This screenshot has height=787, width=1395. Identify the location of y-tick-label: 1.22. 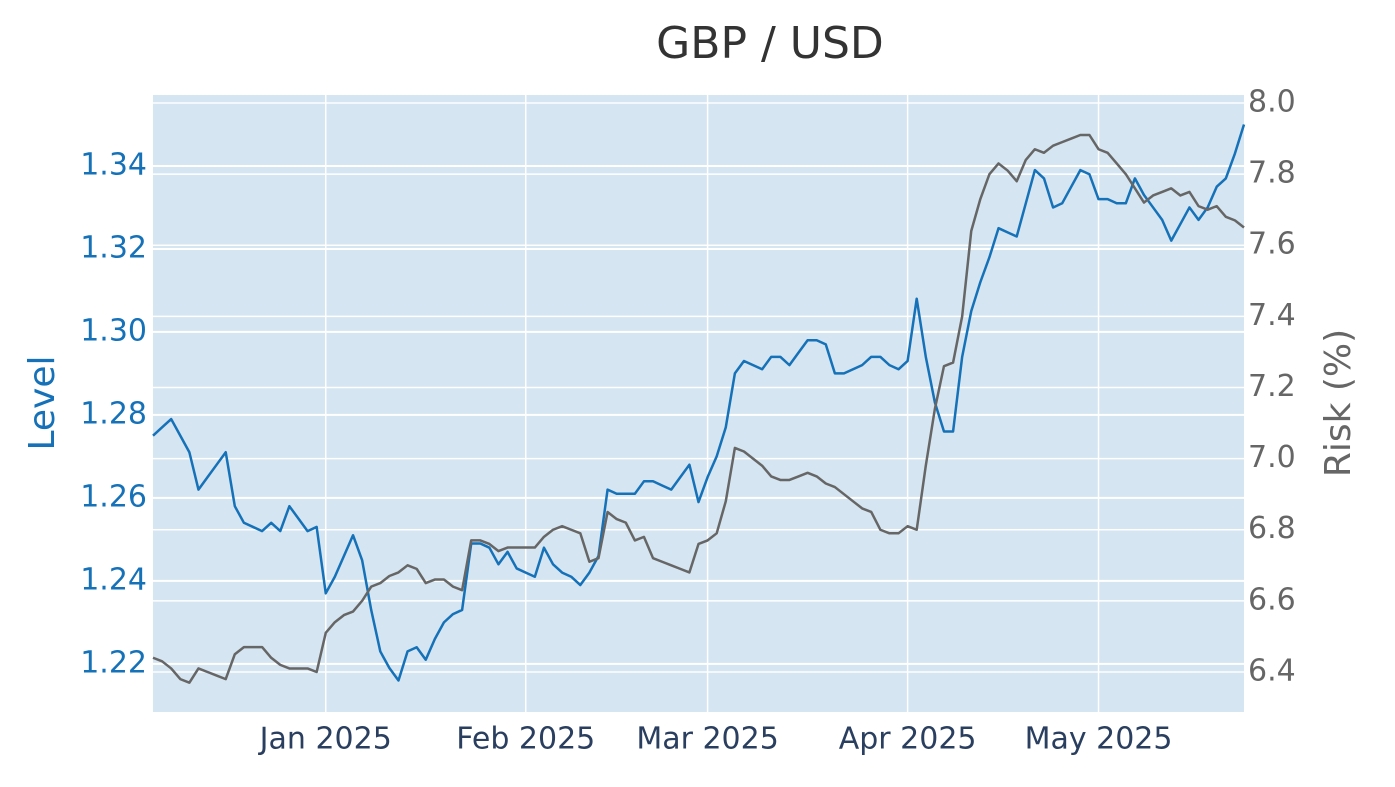
(113, 662).